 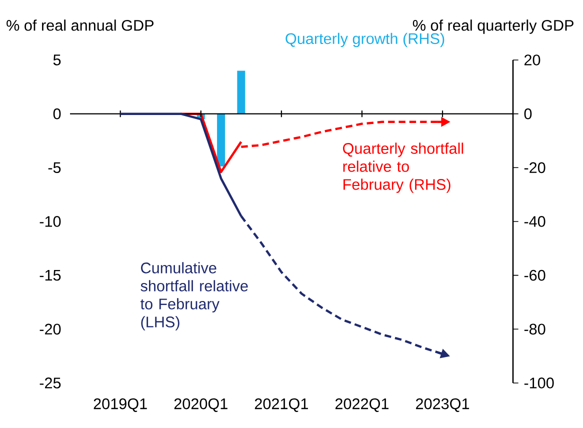 What do you see at coordinates (532, 60) in the screenshot?
I see `y2-tick-label: 20` at bounding box center [532, 60].